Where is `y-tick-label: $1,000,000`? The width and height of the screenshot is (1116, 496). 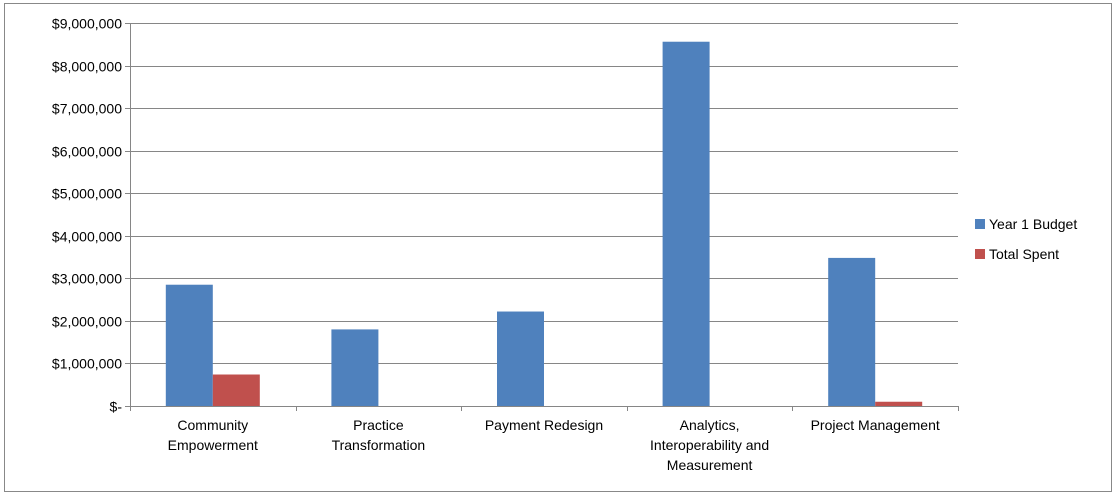 y-tick-label: $1,000,000 is located at coordinates (87, 364).